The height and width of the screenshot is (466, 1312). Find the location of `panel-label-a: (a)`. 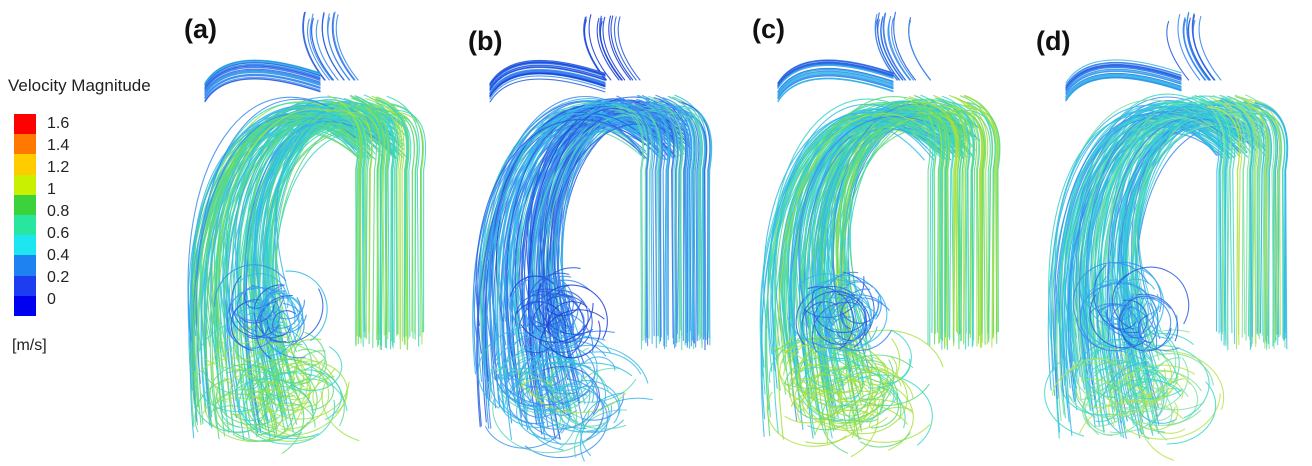

panel-label-a: (a) is located at coordinates (200, 29).